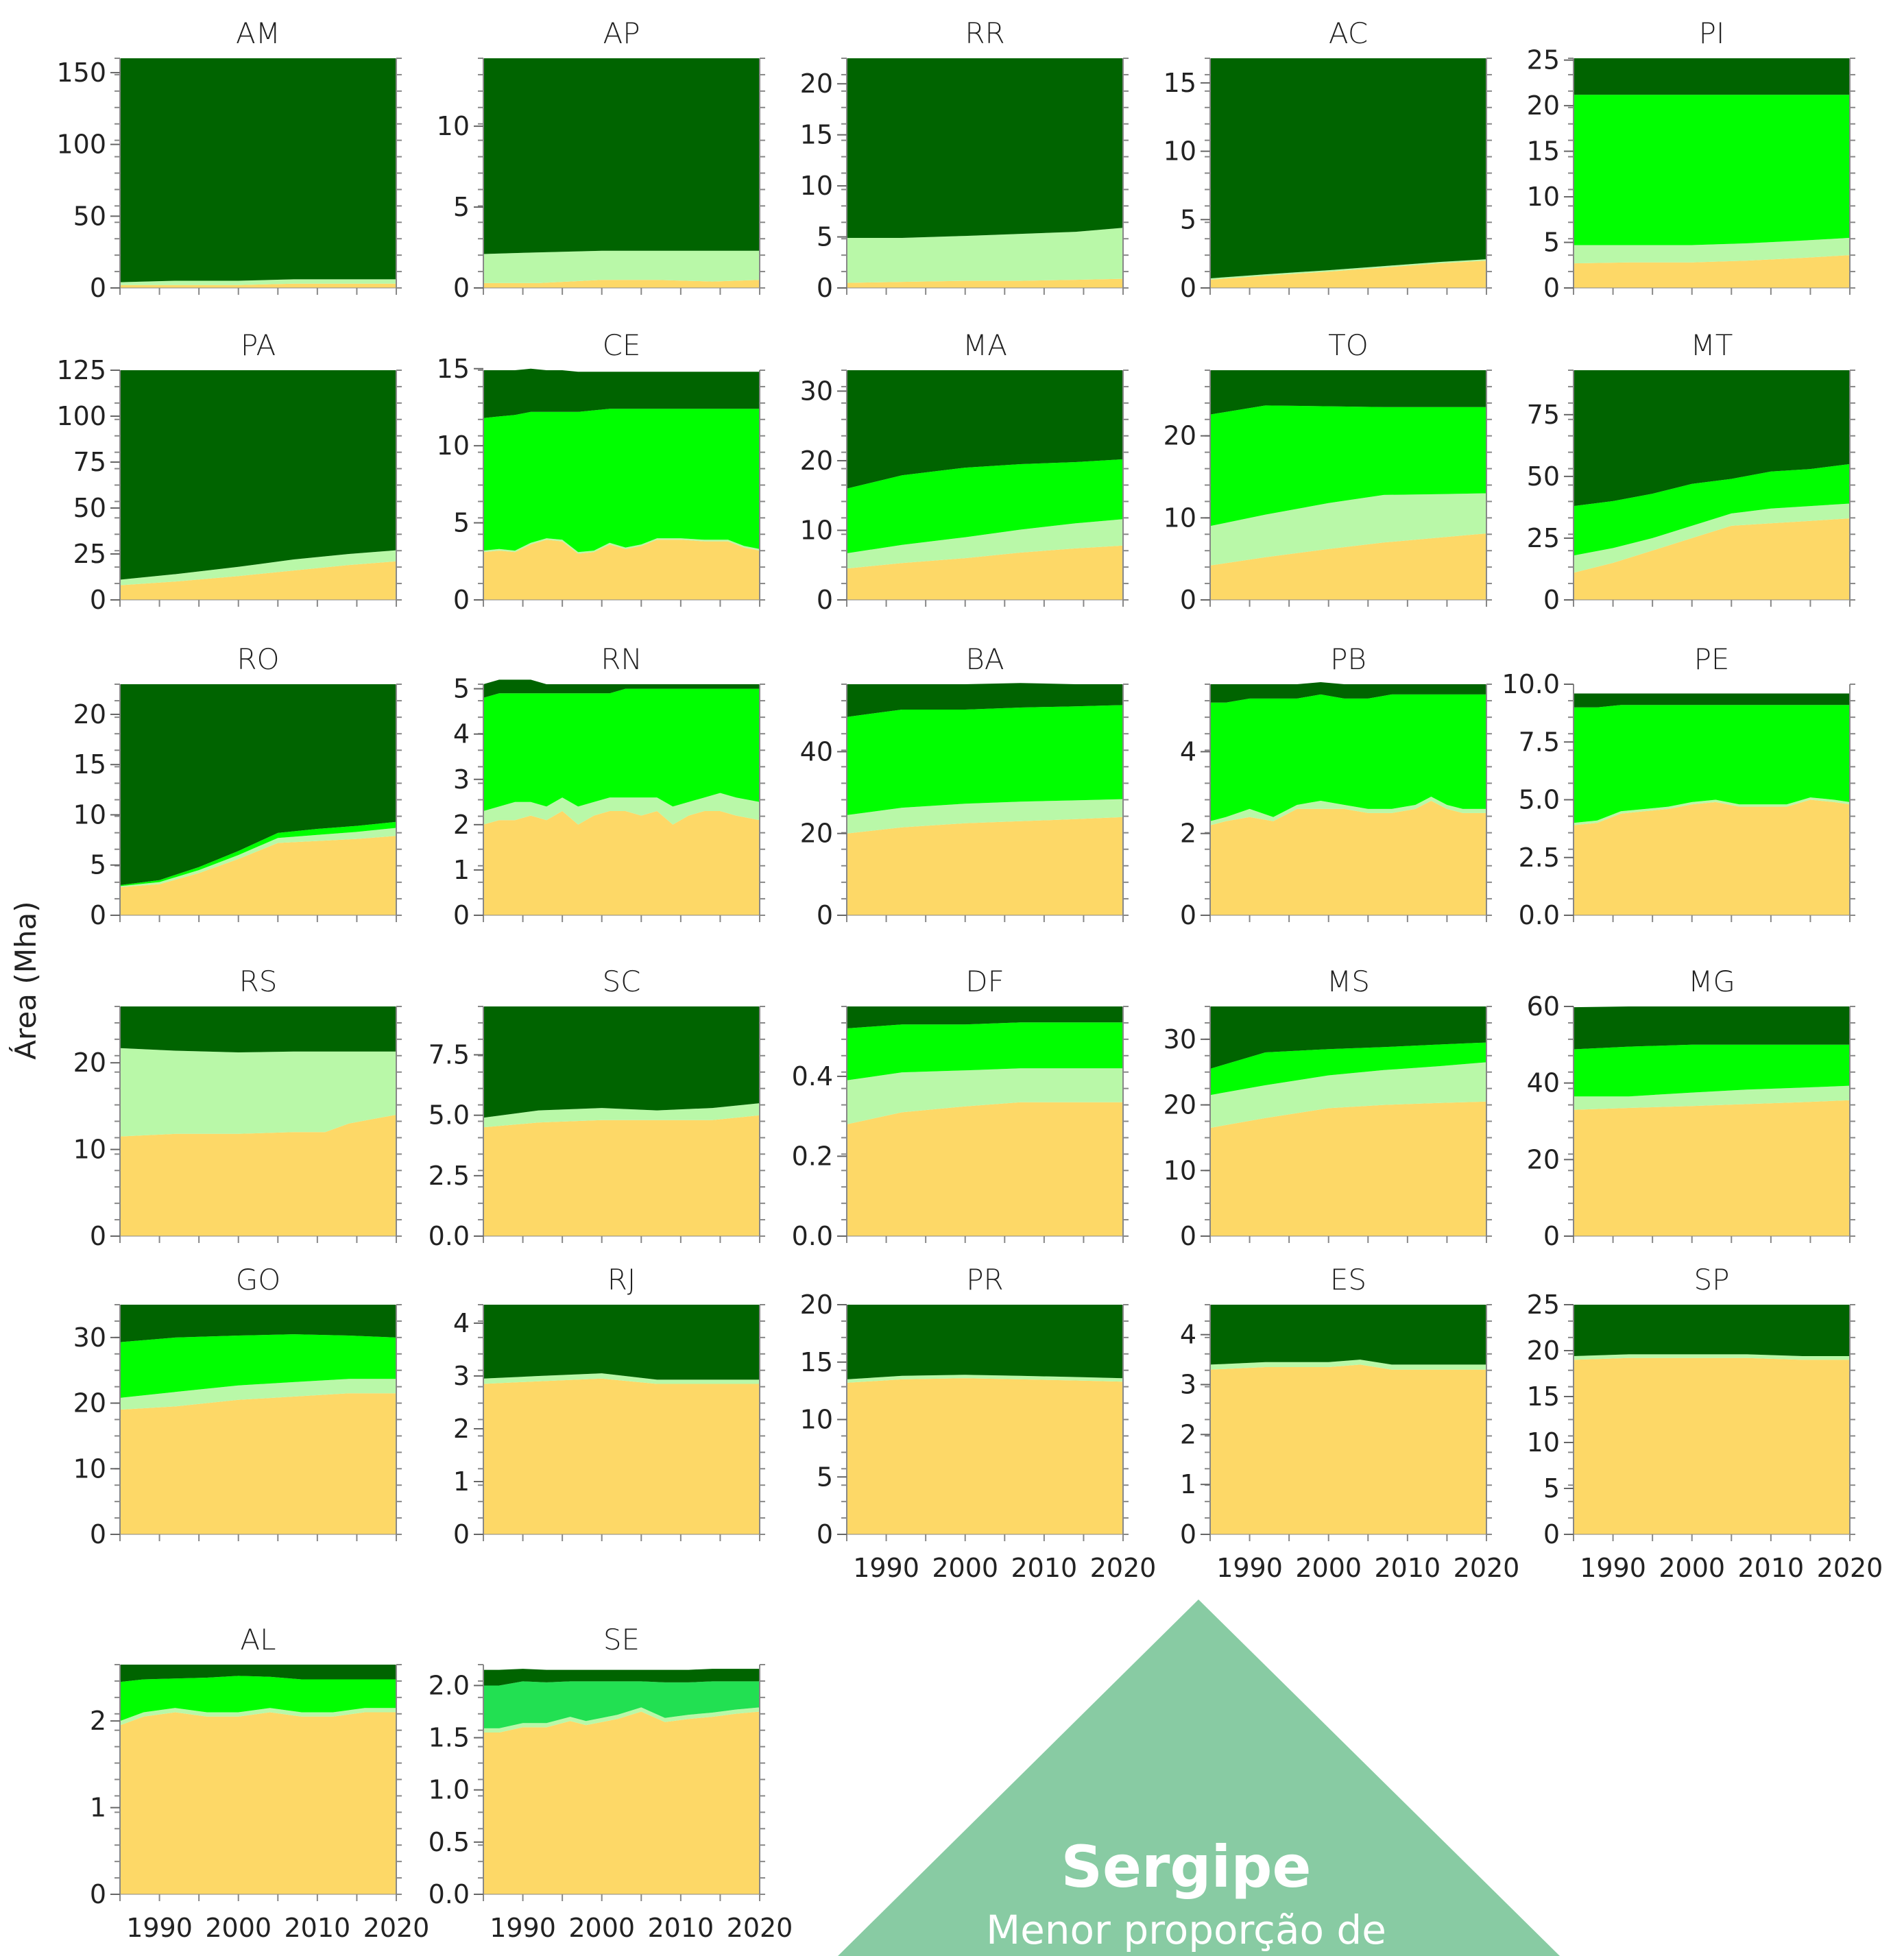  What do you see at coordinates (622, 345) in the screenshot?
I see `panel-title-ce: CE` at bounding box center [622, 345].